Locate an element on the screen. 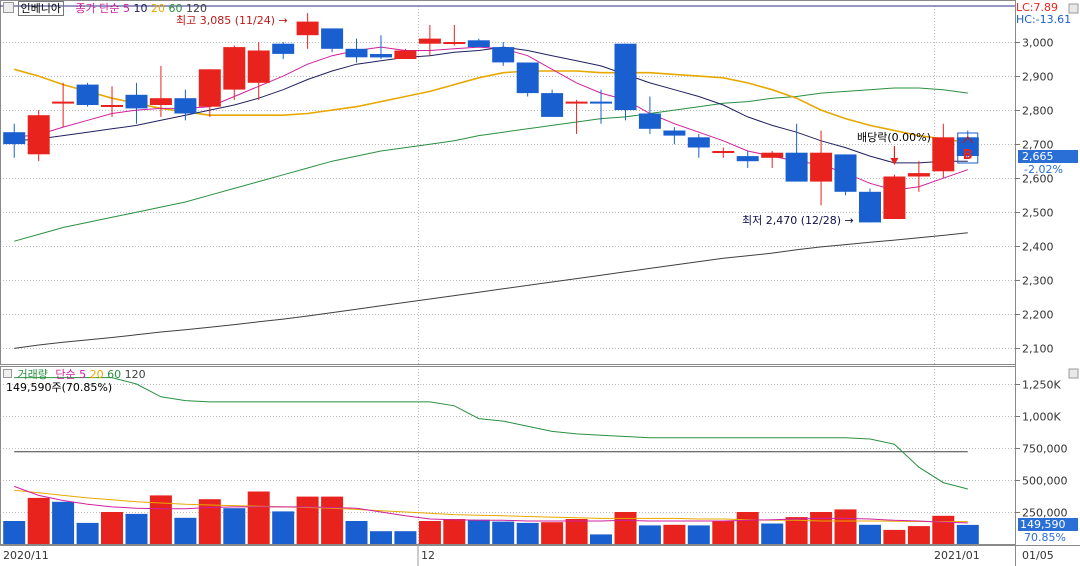 The image size is (1080, 566). low-annotation-text: 최저 2,470 (12/28) is located at coordinates (792, 220).